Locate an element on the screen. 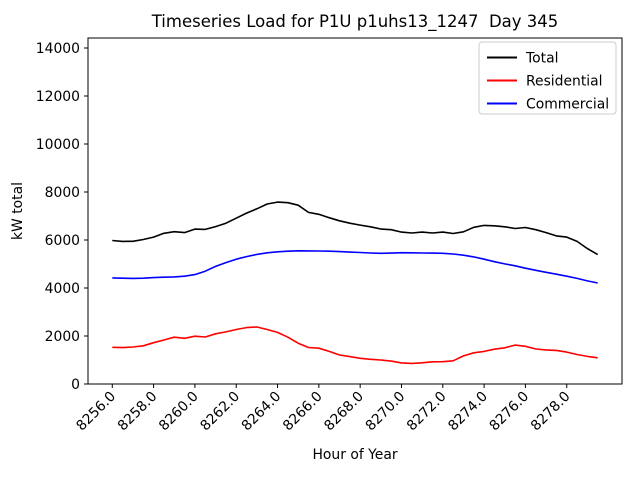 This screenshot has width=640, height=480. x-tick-label: 8260.0 is located at coordinates (179, 412).